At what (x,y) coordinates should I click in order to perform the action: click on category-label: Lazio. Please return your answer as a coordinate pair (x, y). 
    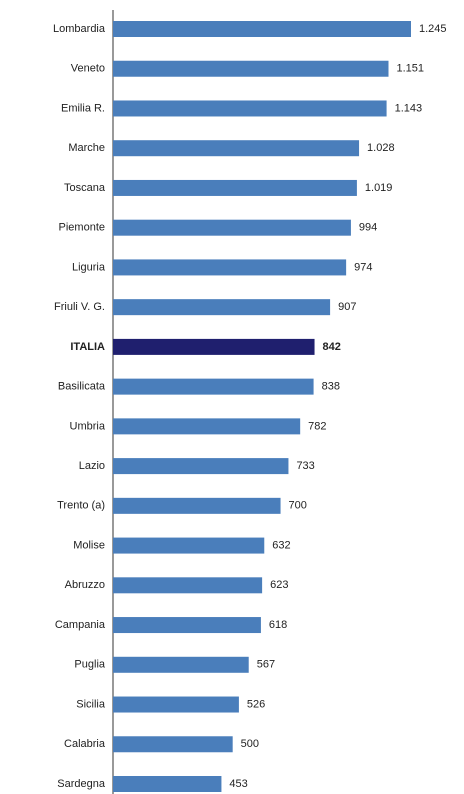
    Looking at the image, I should click on (92, 466).